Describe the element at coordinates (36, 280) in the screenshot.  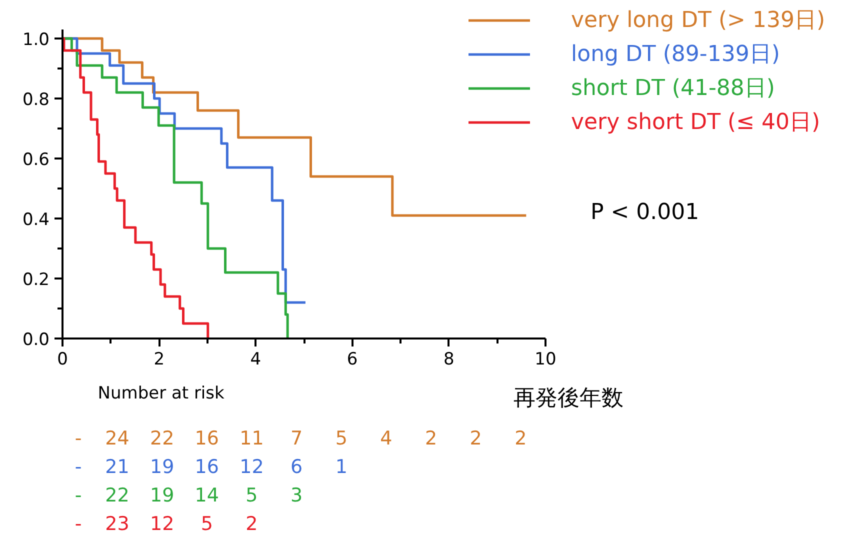
I see `y-tick-label: 0.2` at that location.